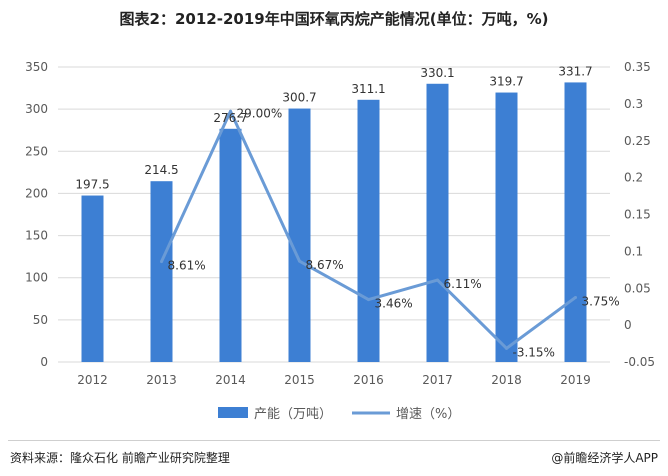 The image size is (668, 476). Describe the element at coordinates (637, 215) in the screenshot. I see `y-right-tick-label: 0.15` at that location.